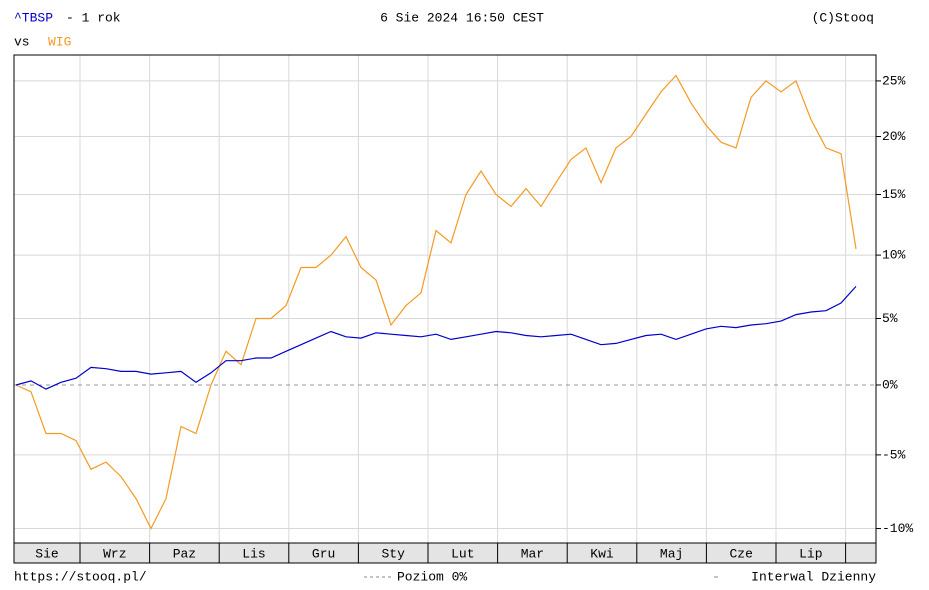 The height and width of the screenshot is (590, 929). I want to click on series-name: WIG, so click(59, 41).